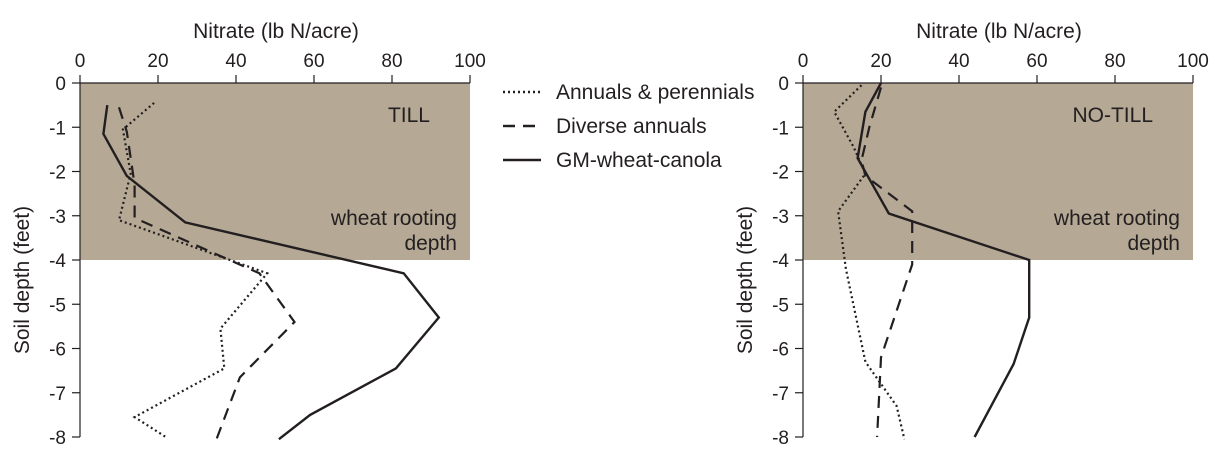 The height and width of the screenshot is (468, 1219). I want to click on legend-entry: Diverse annuals, so click(605, 126).